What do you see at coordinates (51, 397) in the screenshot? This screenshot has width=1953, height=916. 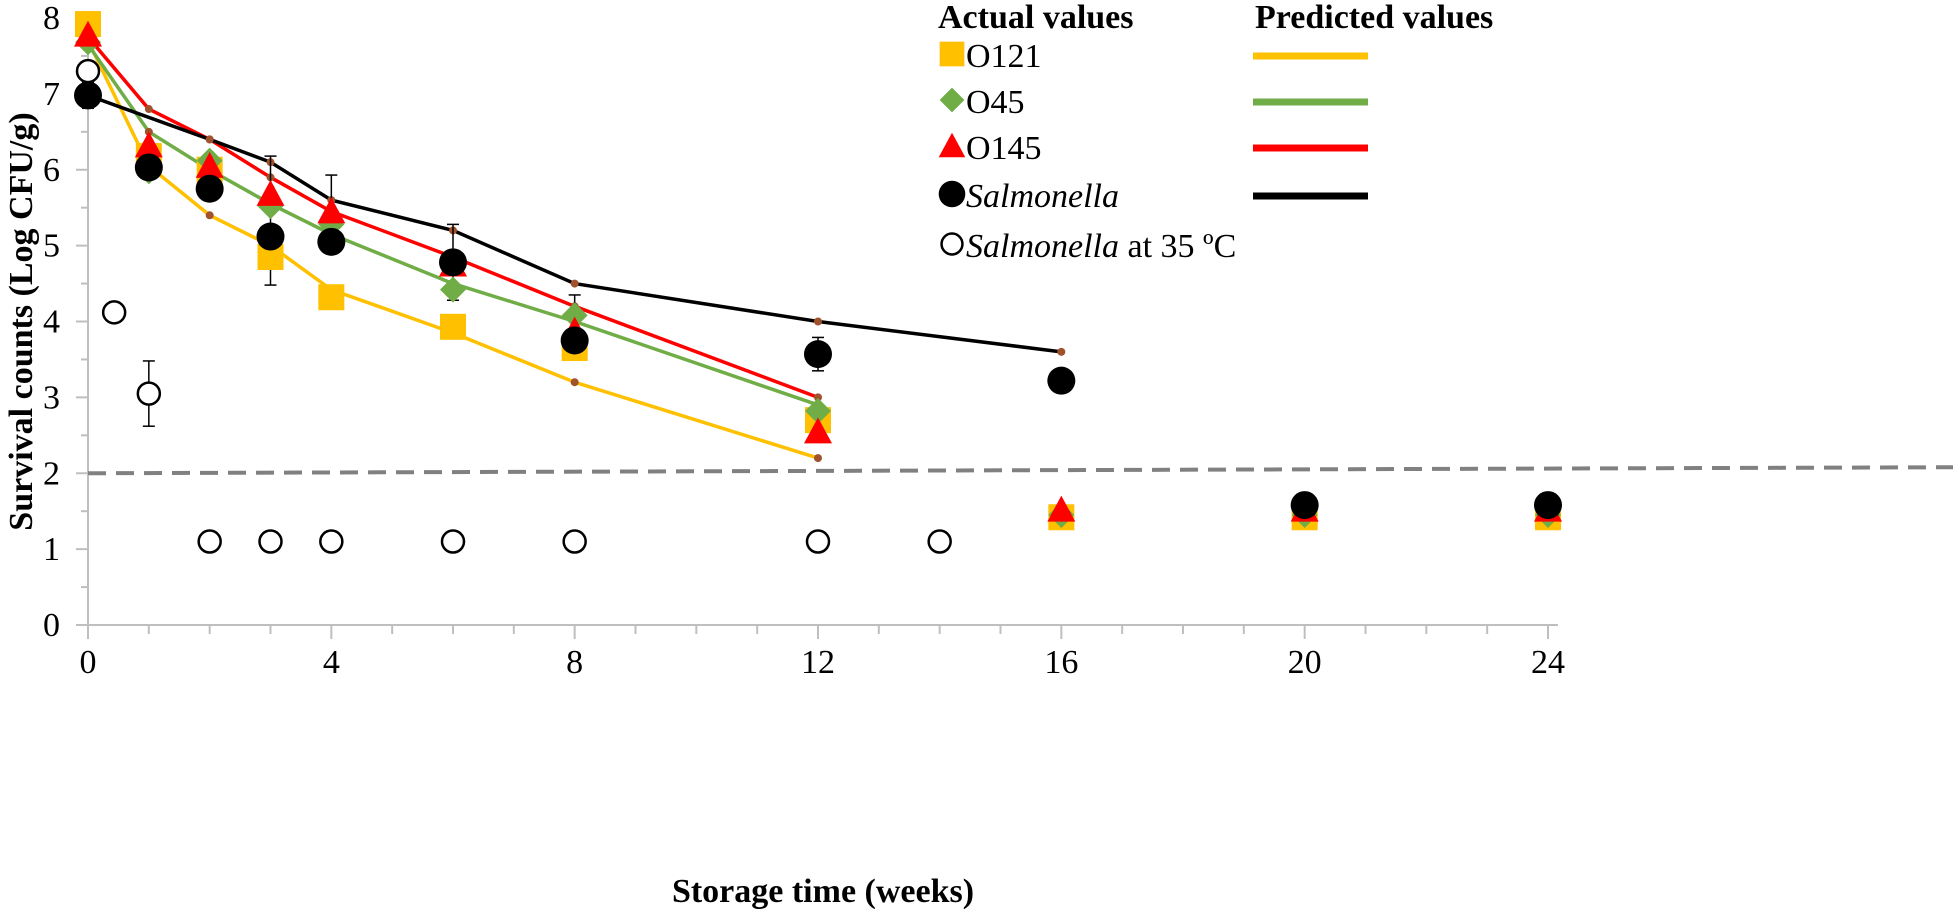 I see `y-tick-label: 3` at bounding box center [51, 397].